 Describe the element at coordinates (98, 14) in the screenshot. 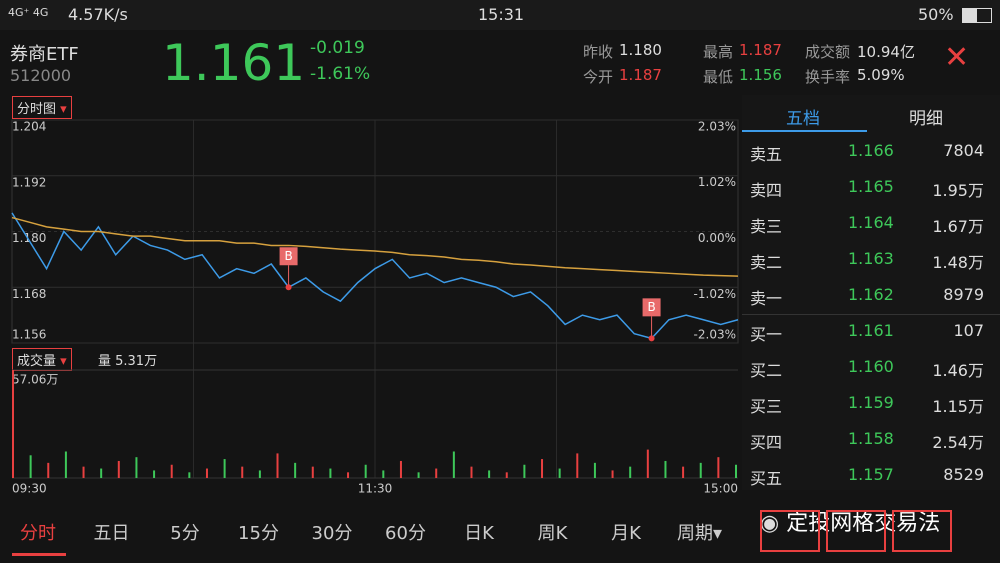

I see `net-speed: 4.57K/s` at that location.